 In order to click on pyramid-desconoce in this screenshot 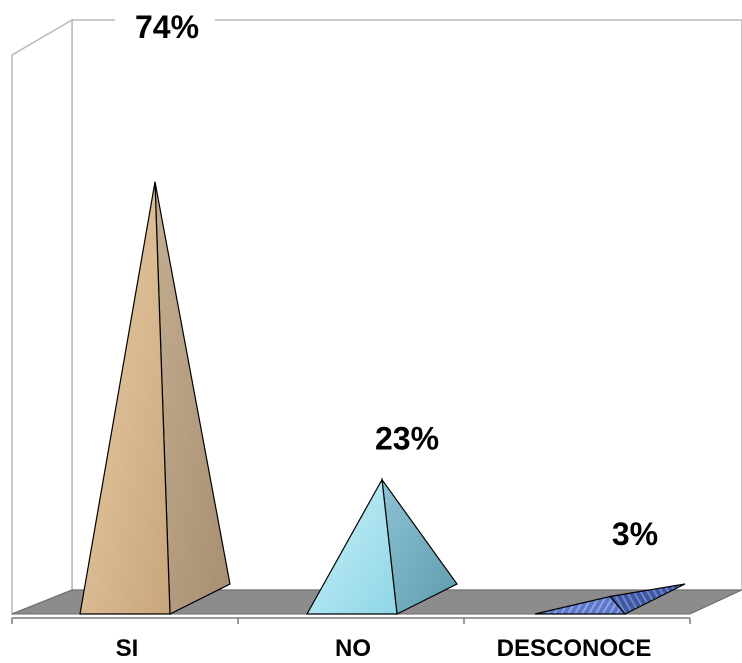, I will do `click(610, 599)`.